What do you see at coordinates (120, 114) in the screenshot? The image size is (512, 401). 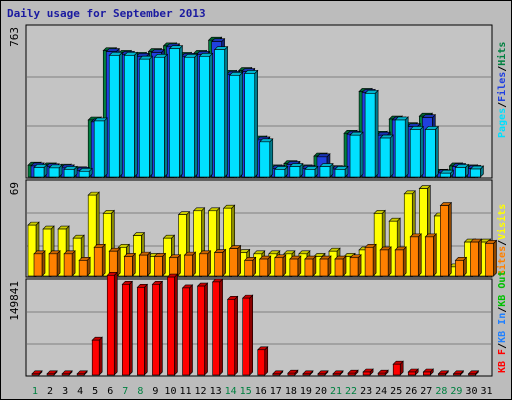 I see `pages-bar-6-side` at bounding box center [120, 114].